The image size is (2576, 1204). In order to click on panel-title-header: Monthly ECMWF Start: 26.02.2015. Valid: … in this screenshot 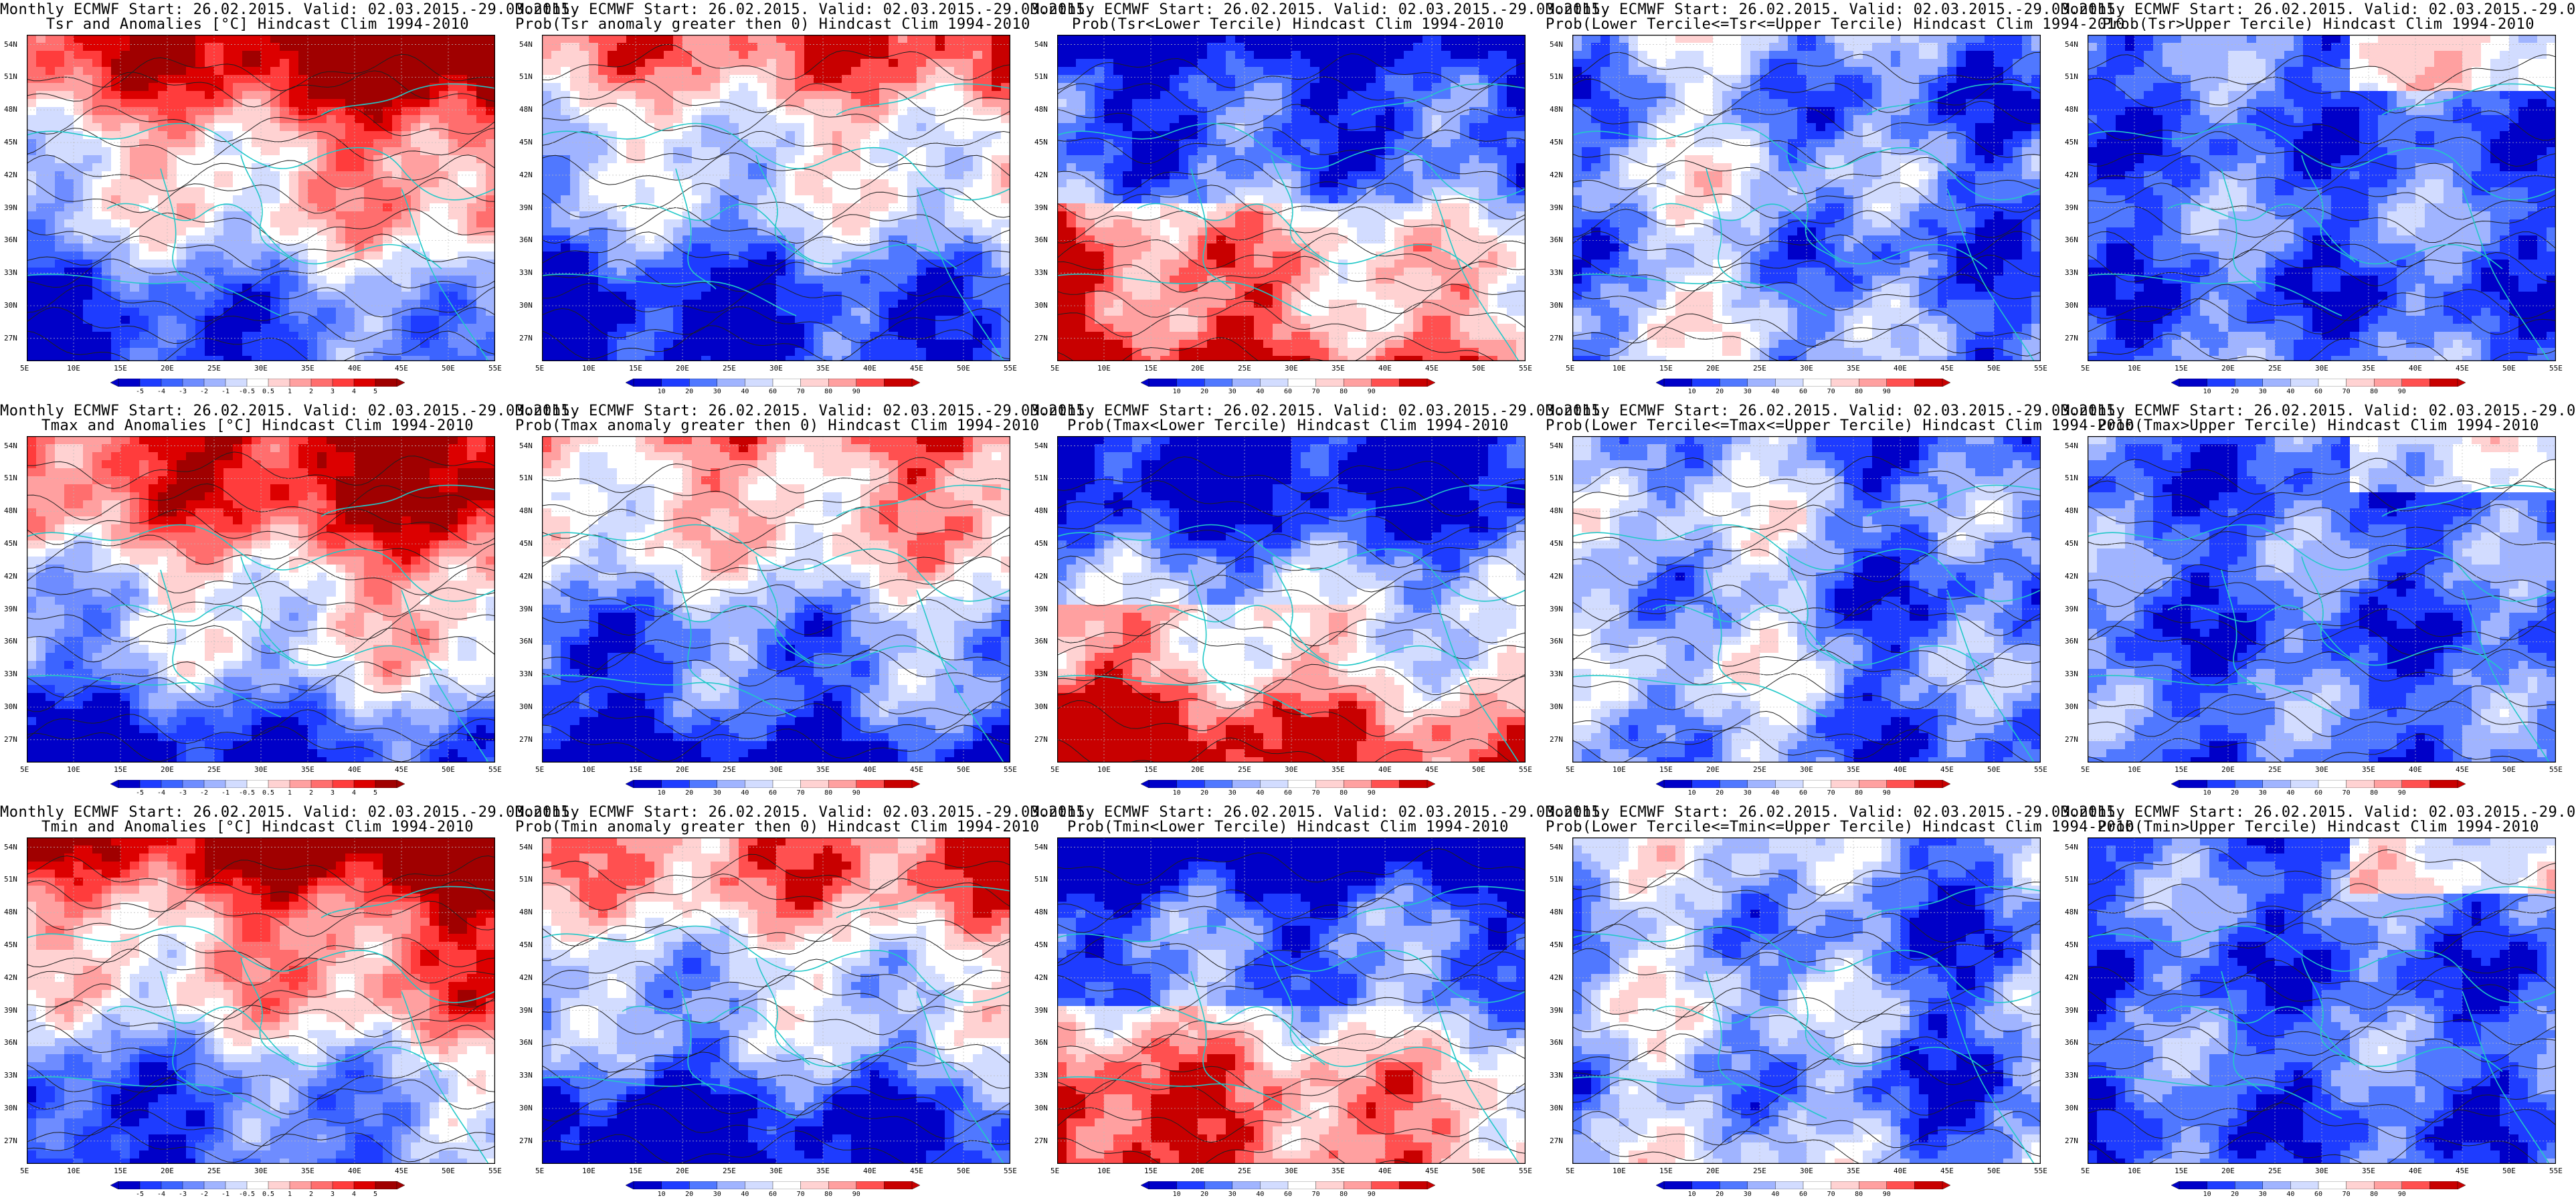, I will do `click(1319, 812)`.